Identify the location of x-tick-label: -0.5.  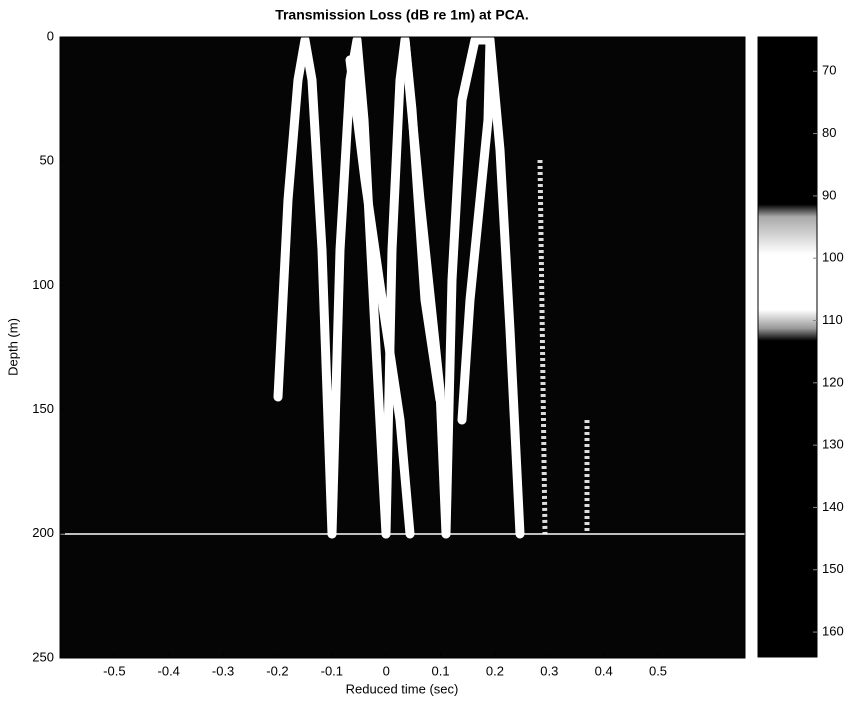
(114, 670).